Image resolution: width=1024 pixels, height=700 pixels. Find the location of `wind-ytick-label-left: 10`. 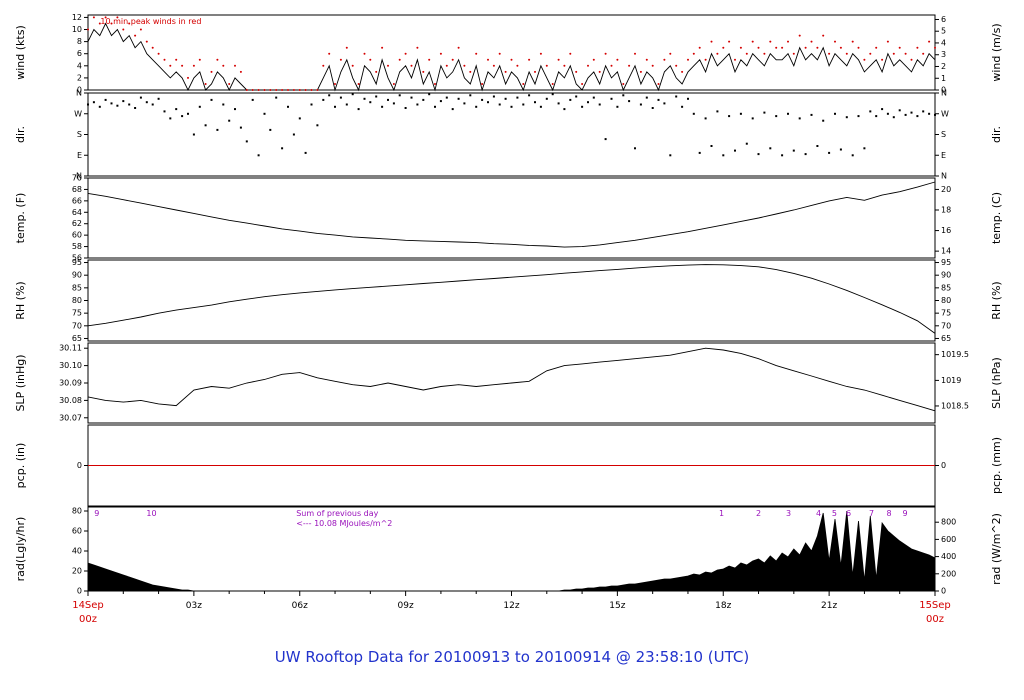

wind-ytick-label-left: 10 is located at coordinates (77, 29).